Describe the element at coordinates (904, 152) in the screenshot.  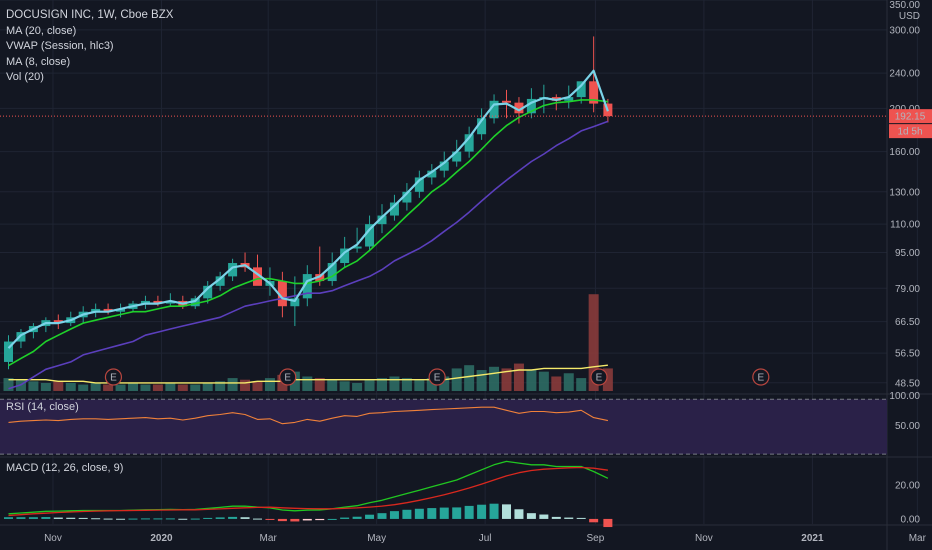
I see `price-tick: 160.00` at that location.